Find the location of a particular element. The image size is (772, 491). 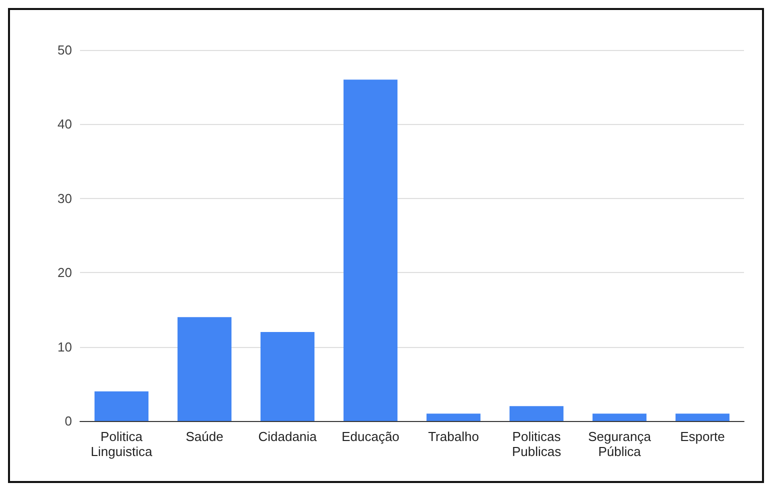

y-tick-label: 20 is located at coordinates (65, 272).